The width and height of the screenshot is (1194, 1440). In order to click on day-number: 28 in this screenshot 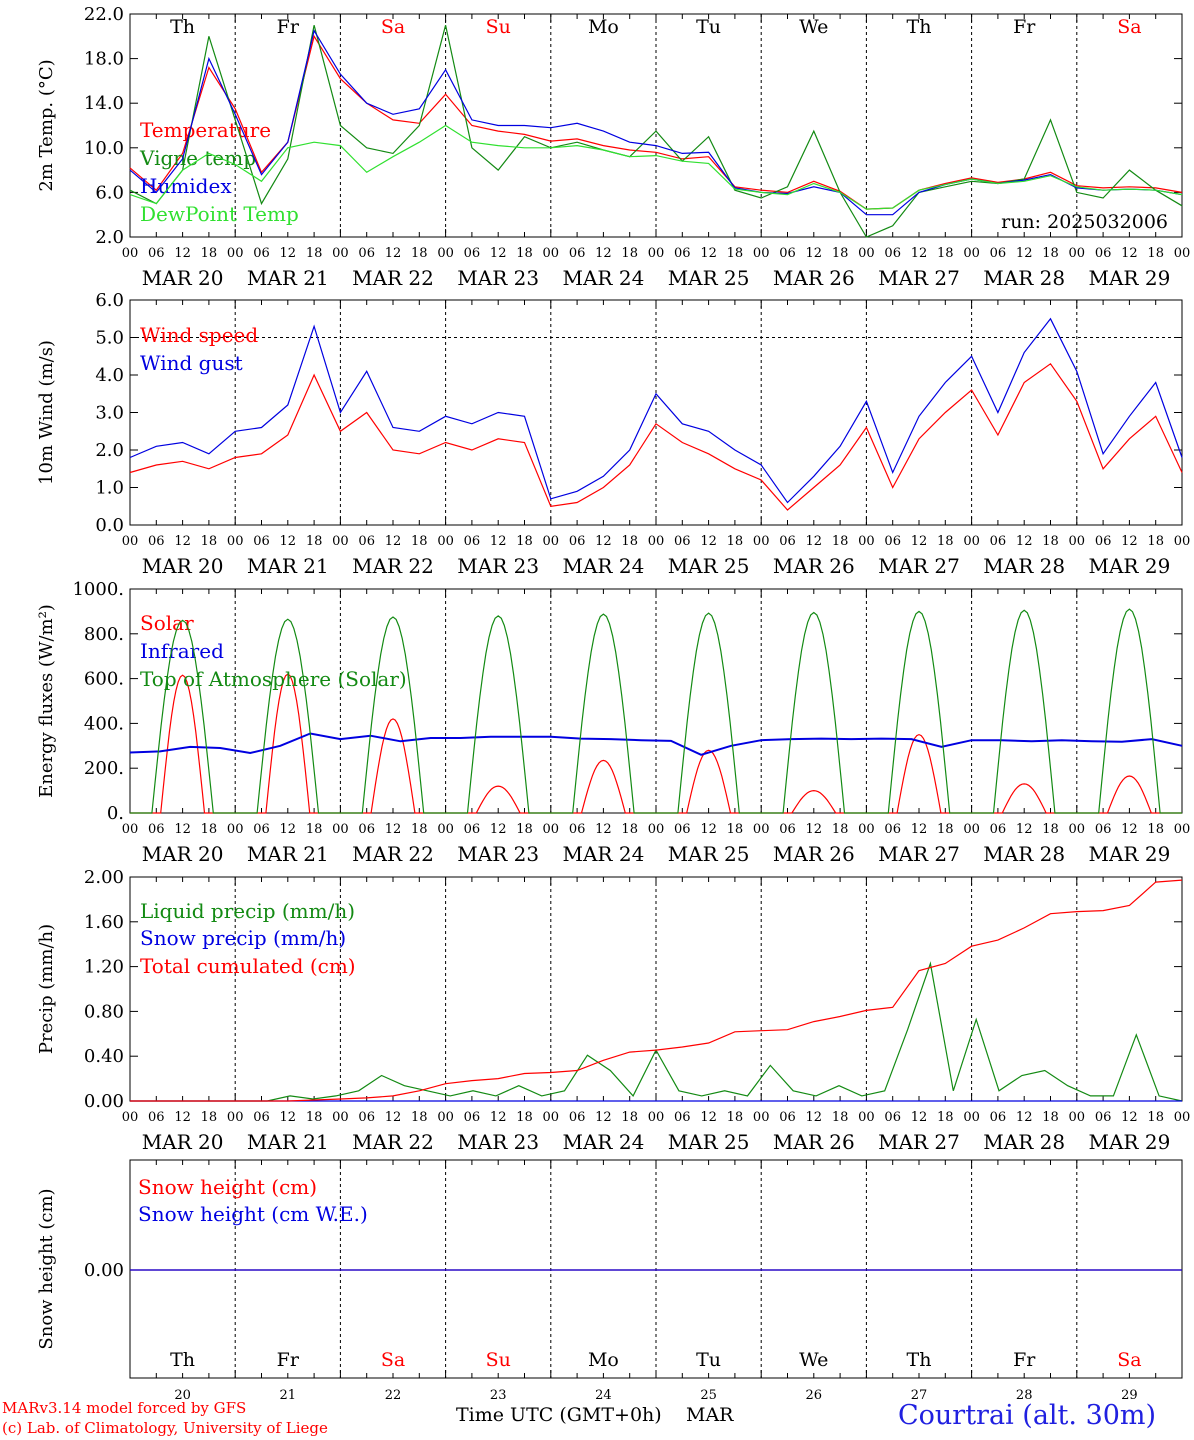, I will do `click(1024, 1395)`.